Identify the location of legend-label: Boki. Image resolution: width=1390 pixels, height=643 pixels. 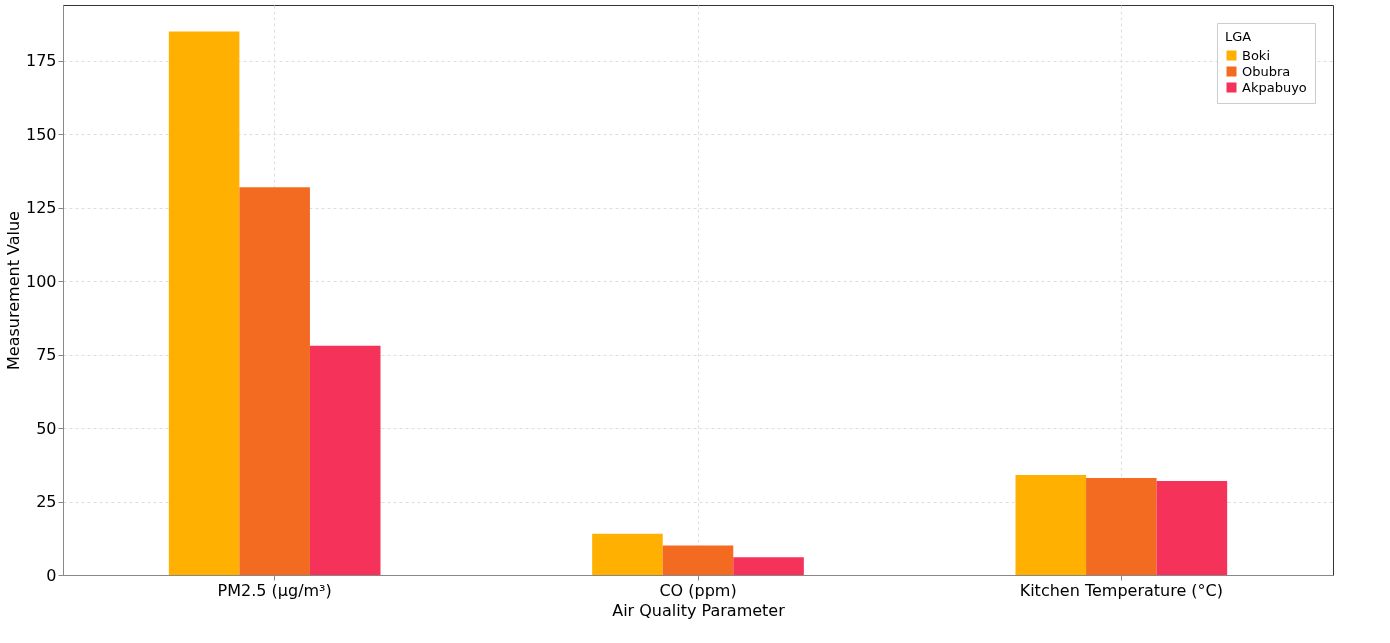
(1256, 55).